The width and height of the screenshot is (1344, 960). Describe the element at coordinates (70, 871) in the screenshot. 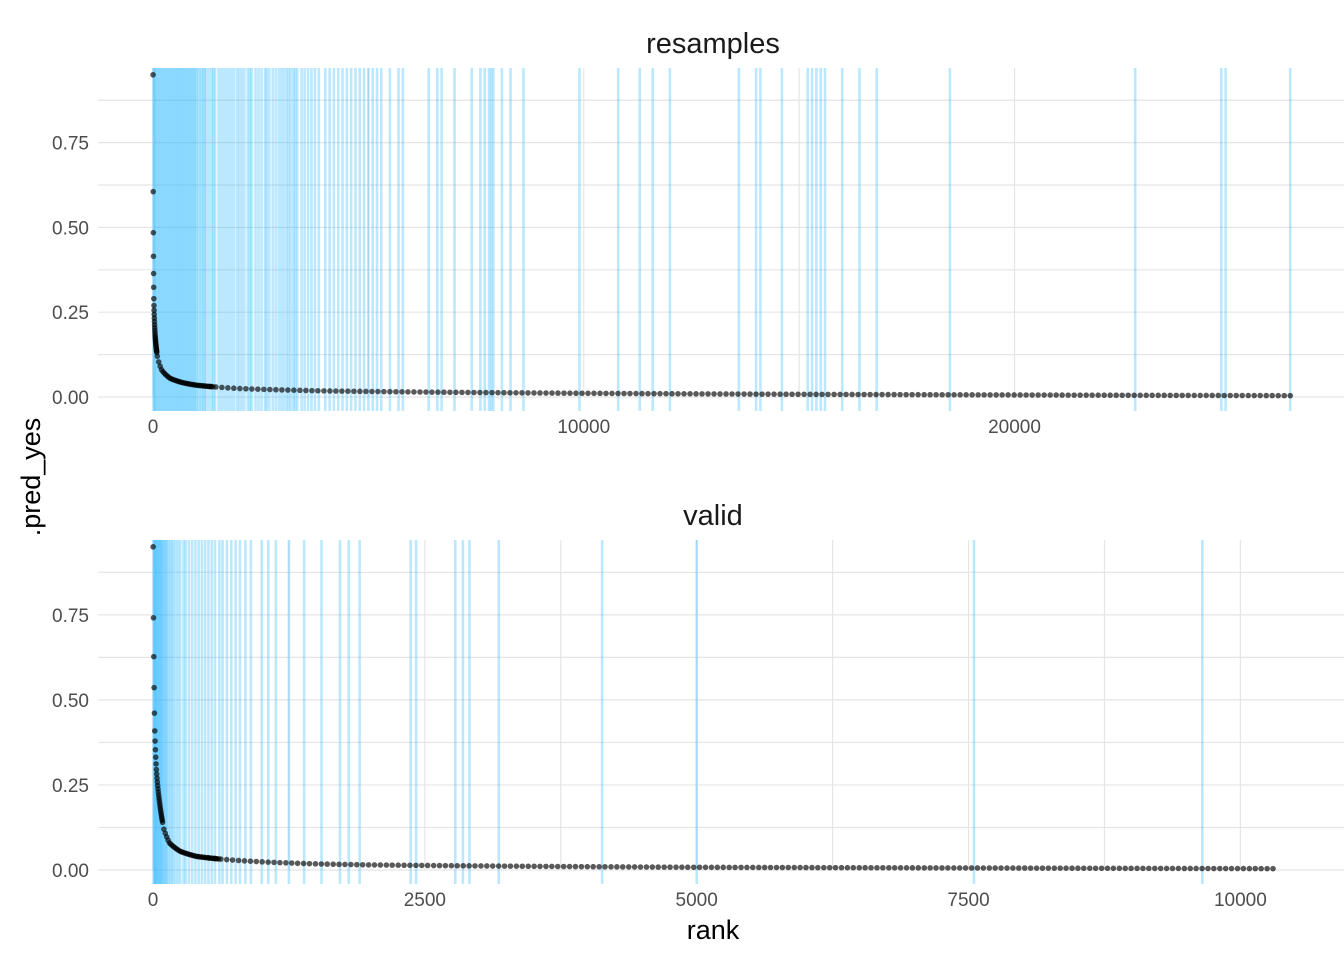

I see `y-tick-label: 0.00` at that location.